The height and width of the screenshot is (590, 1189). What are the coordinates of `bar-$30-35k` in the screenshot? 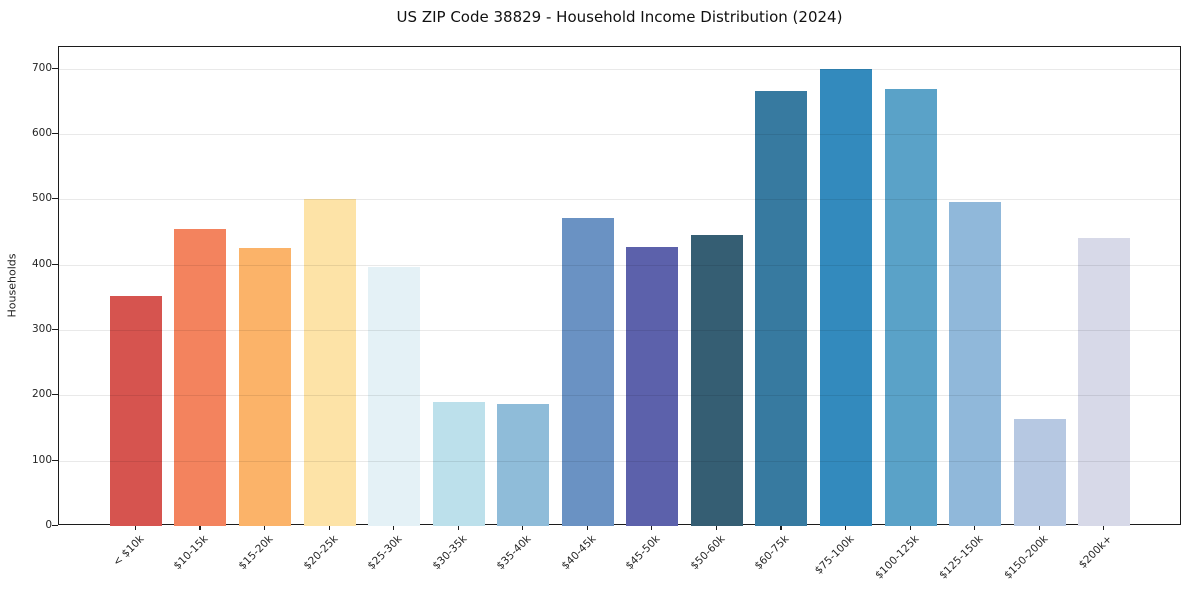 It's located at (458, 464).